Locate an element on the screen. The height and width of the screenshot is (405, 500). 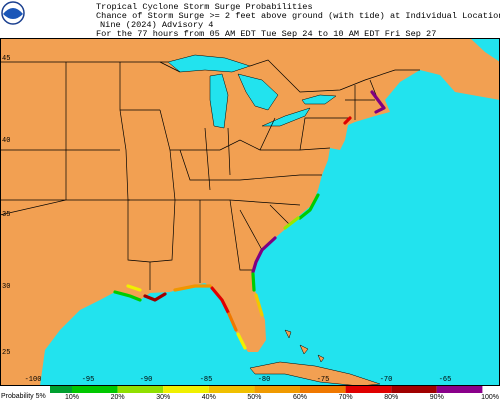
lon-label: -80 is located at coordinates (264, 380).